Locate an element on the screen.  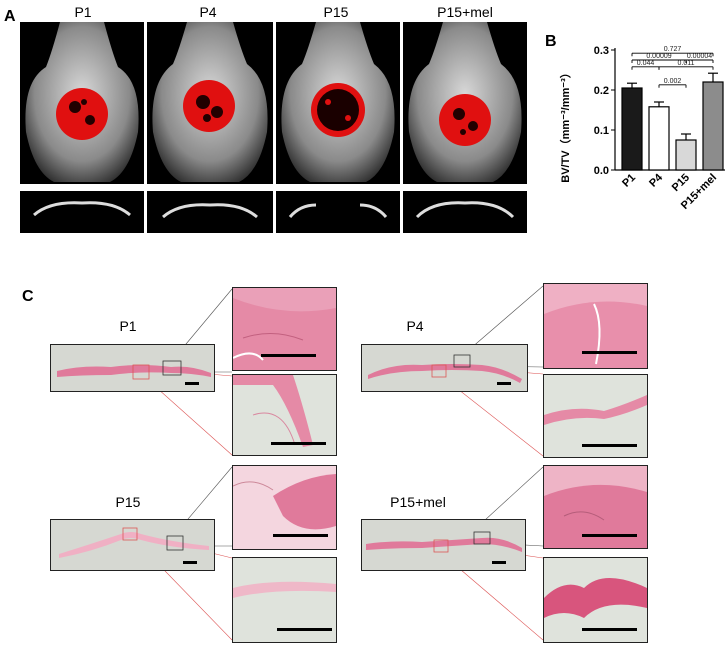
he-inset-p15-top is located at coordinates (284, 507).